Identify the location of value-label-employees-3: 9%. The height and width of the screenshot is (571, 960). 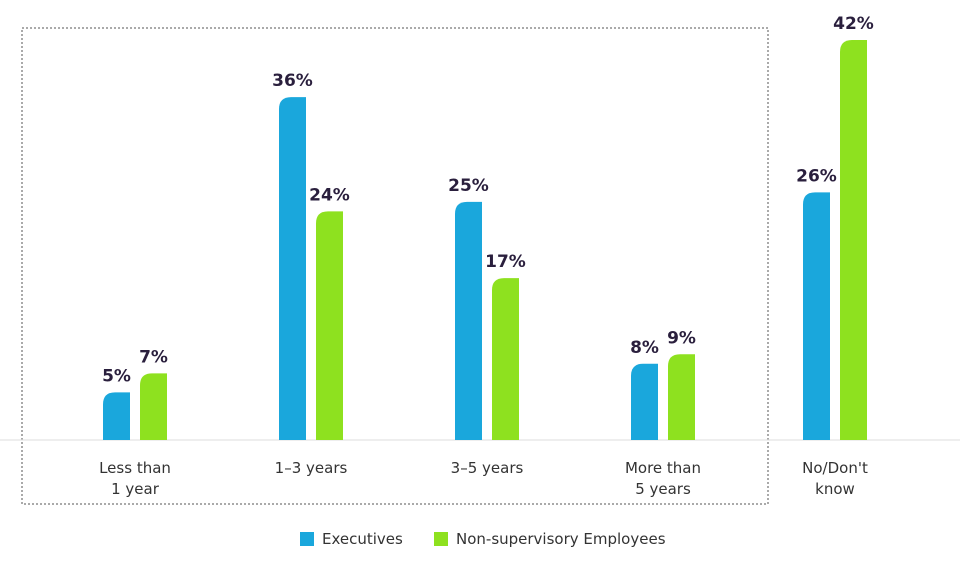
(681, 338).